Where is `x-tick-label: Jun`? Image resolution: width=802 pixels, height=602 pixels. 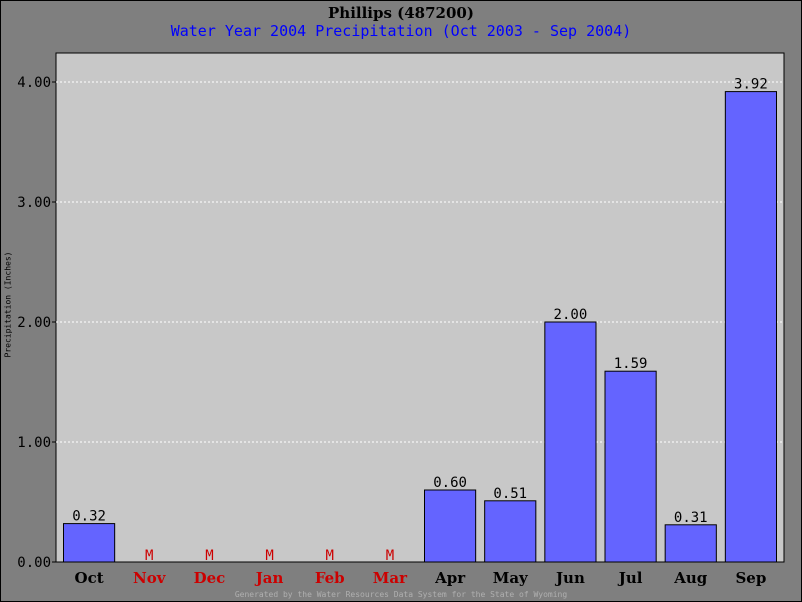 x-tick-label: Jun is located at coordinates (569, 578).